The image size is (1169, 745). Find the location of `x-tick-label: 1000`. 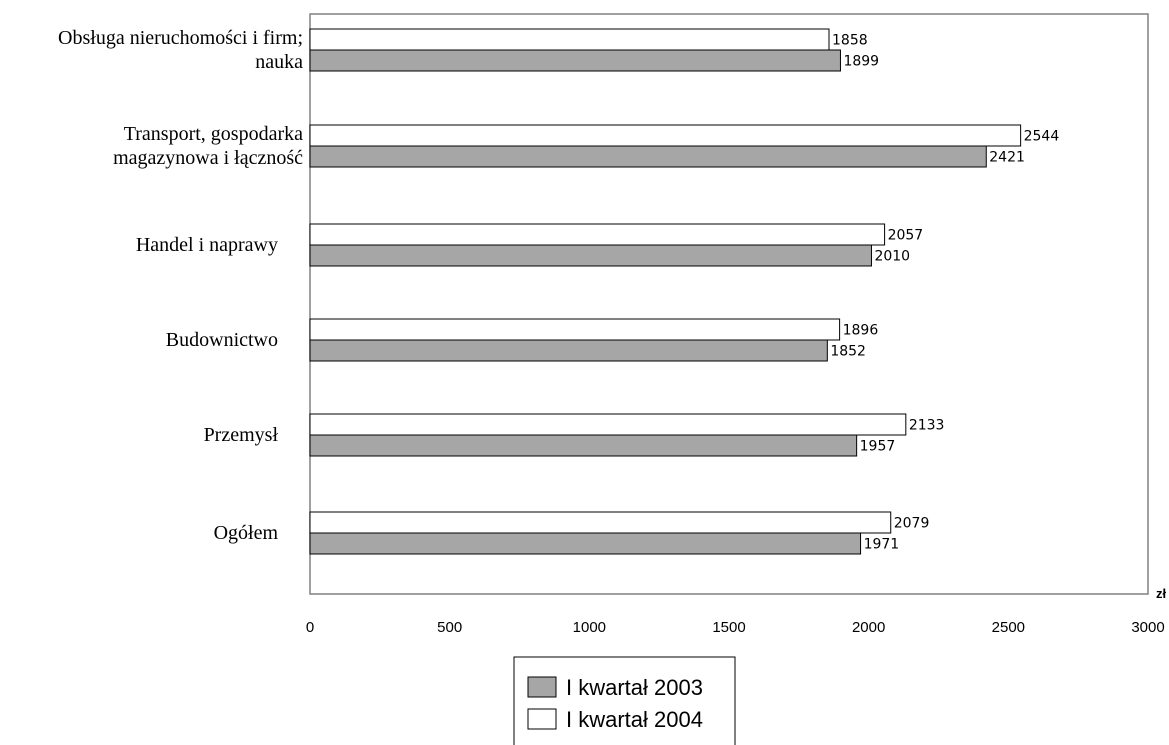

x-tick-label: 1000 is located at coordinates (589, 627).